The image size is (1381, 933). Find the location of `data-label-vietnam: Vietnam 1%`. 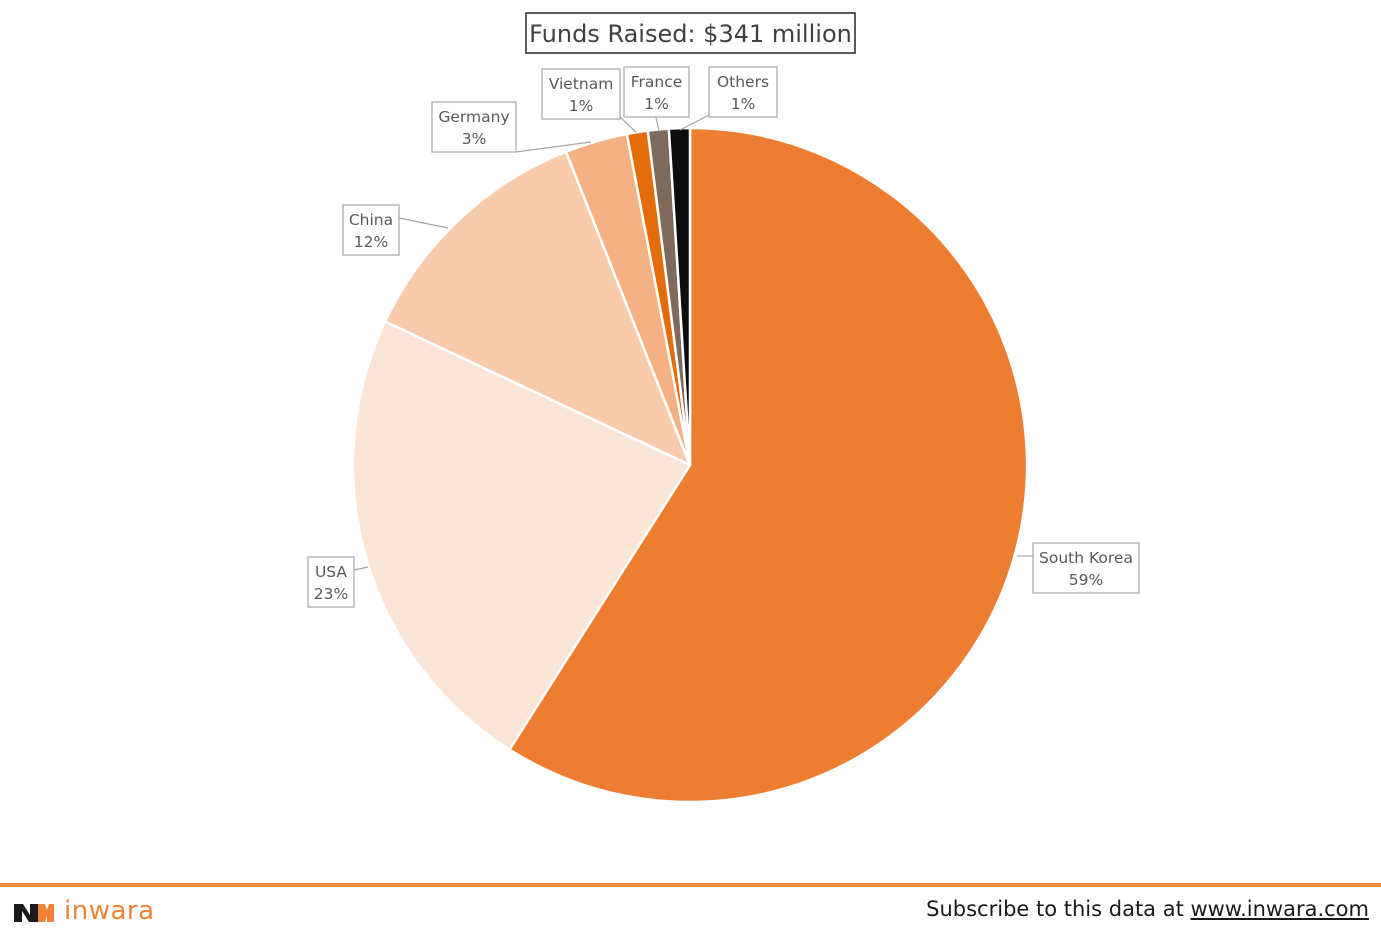

data-label-vietnam: Vietnam 1% is located at coordinates (581, 94).